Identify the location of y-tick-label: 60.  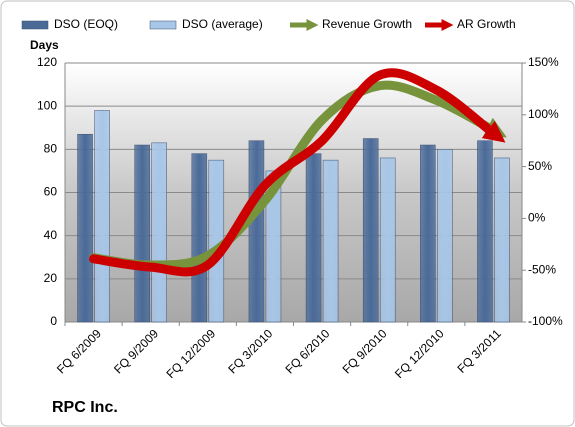
(51, 192).